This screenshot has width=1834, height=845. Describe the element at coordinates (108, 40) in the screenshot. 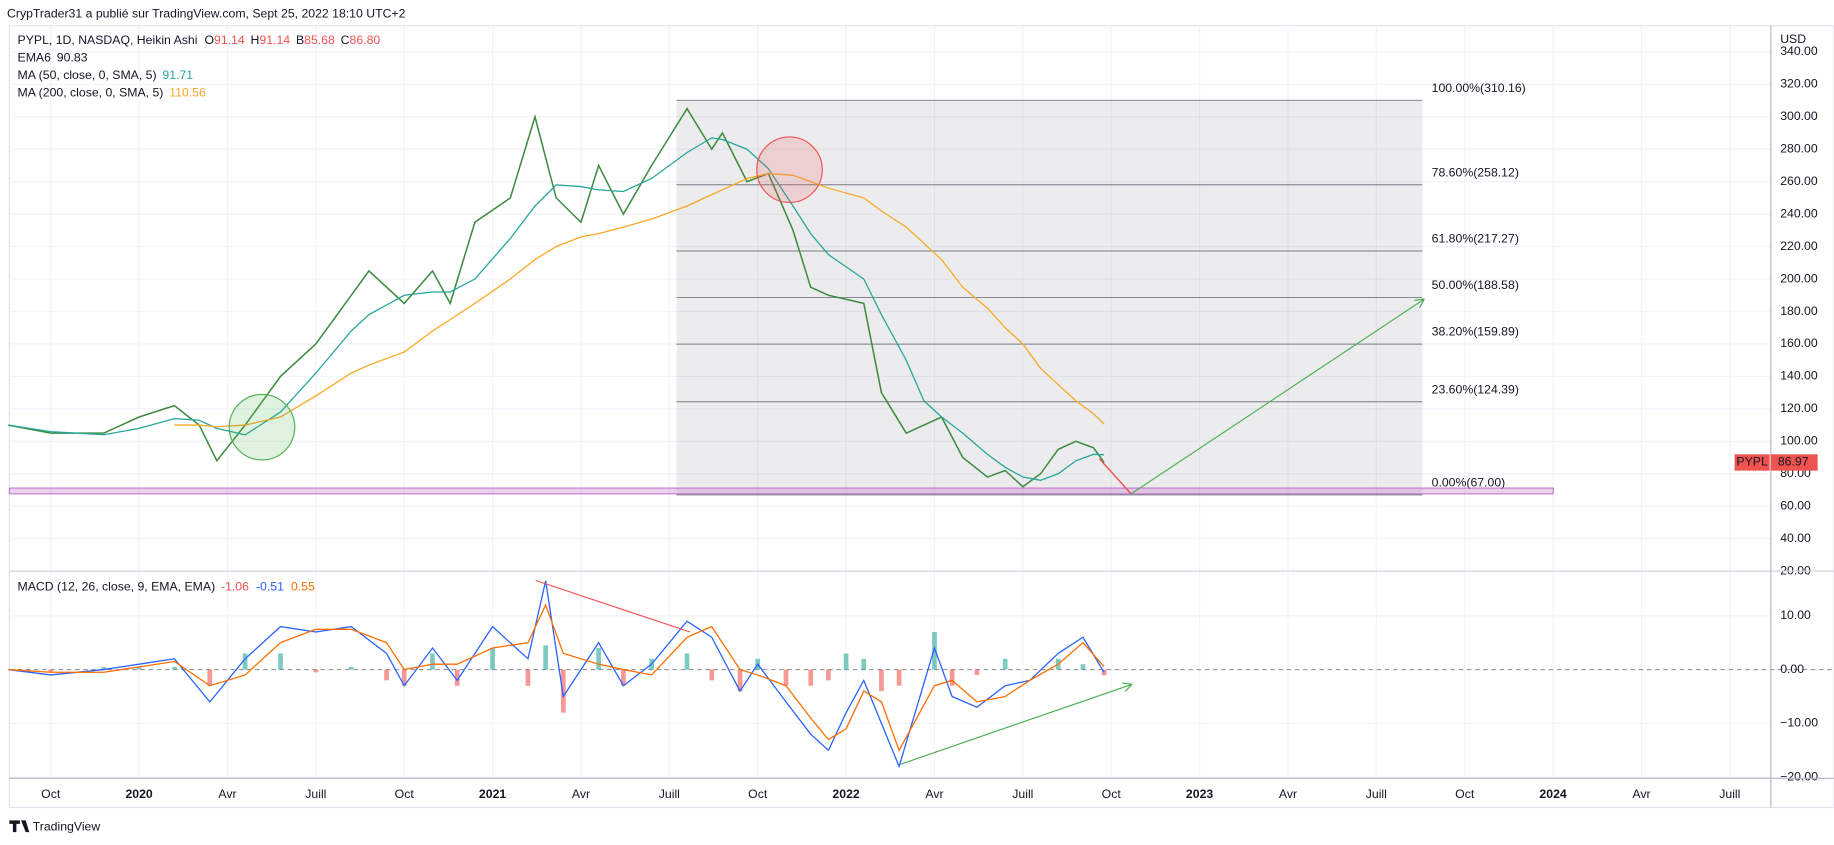

I see `legend-symbol: PYPL, 1D, NASDAQ, Heikin Ashi` at that location.